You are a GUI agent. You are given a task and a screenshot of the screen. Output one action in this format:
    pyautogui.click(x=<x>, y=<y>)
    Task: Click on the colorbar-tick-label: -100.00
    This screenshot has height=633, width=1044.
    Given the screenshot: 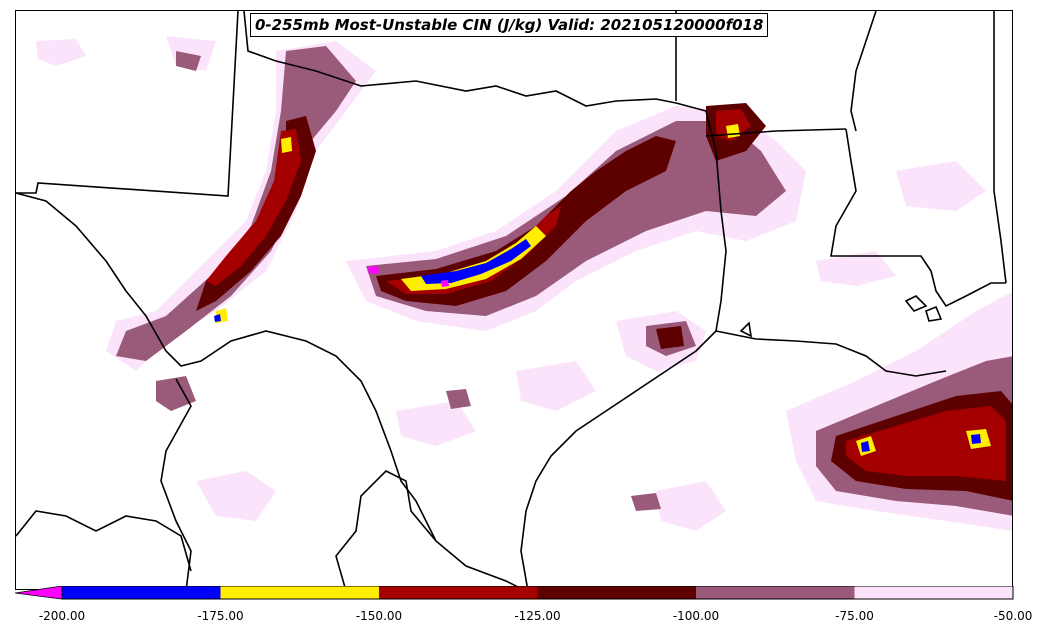 What is the action you would take?
    pyautogui.click(x=696, y=616)
    